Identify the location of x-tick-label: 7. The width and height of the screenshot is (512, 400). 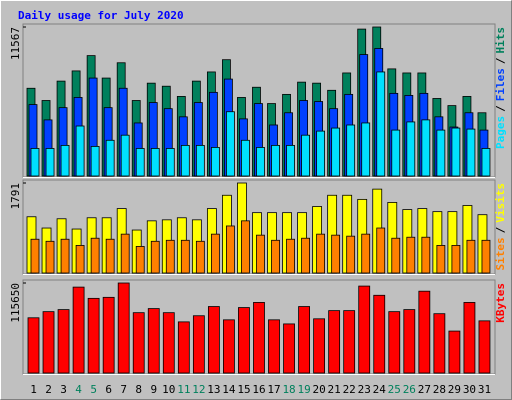
(123, 389).